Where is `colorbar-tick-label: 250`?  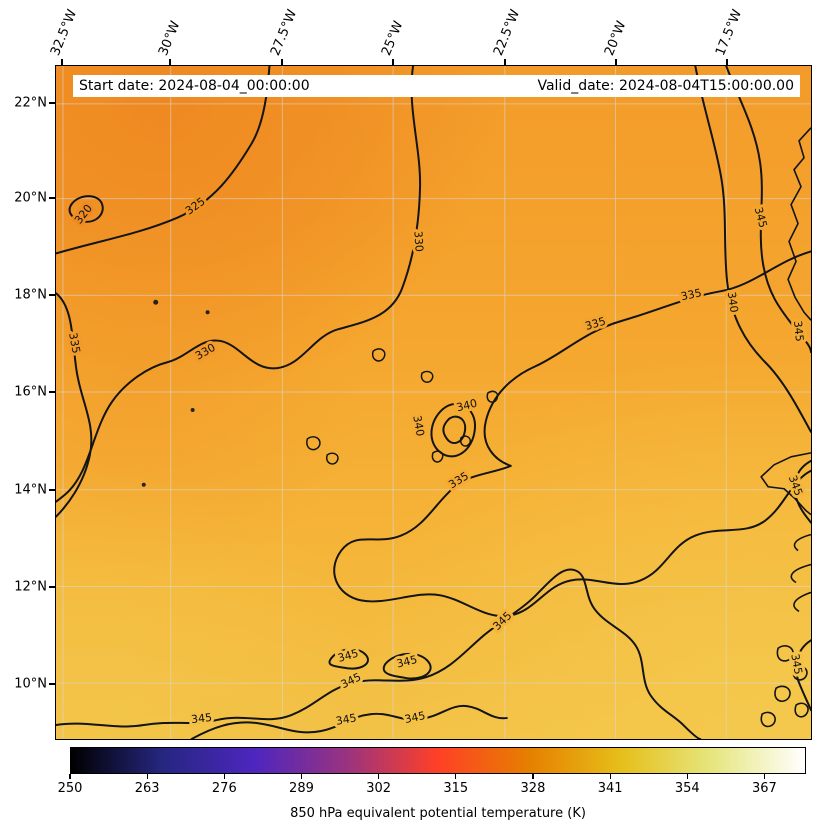
colorbar-tick-label: 250 is located at coordinates (70, 788).